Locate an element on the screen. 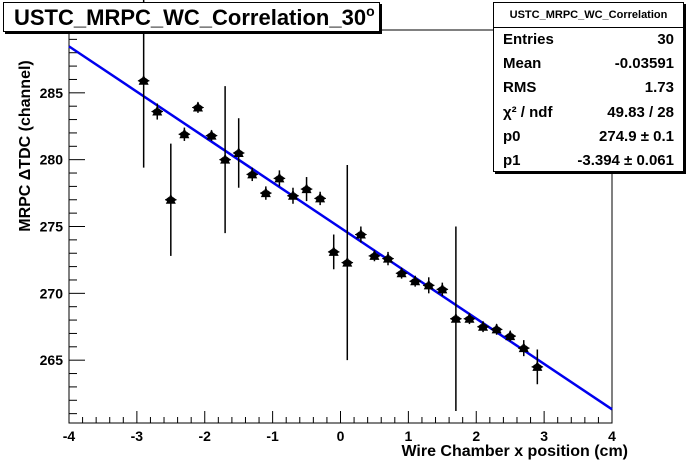  x-tick-label: -2 is located at coordinates (205, 436).